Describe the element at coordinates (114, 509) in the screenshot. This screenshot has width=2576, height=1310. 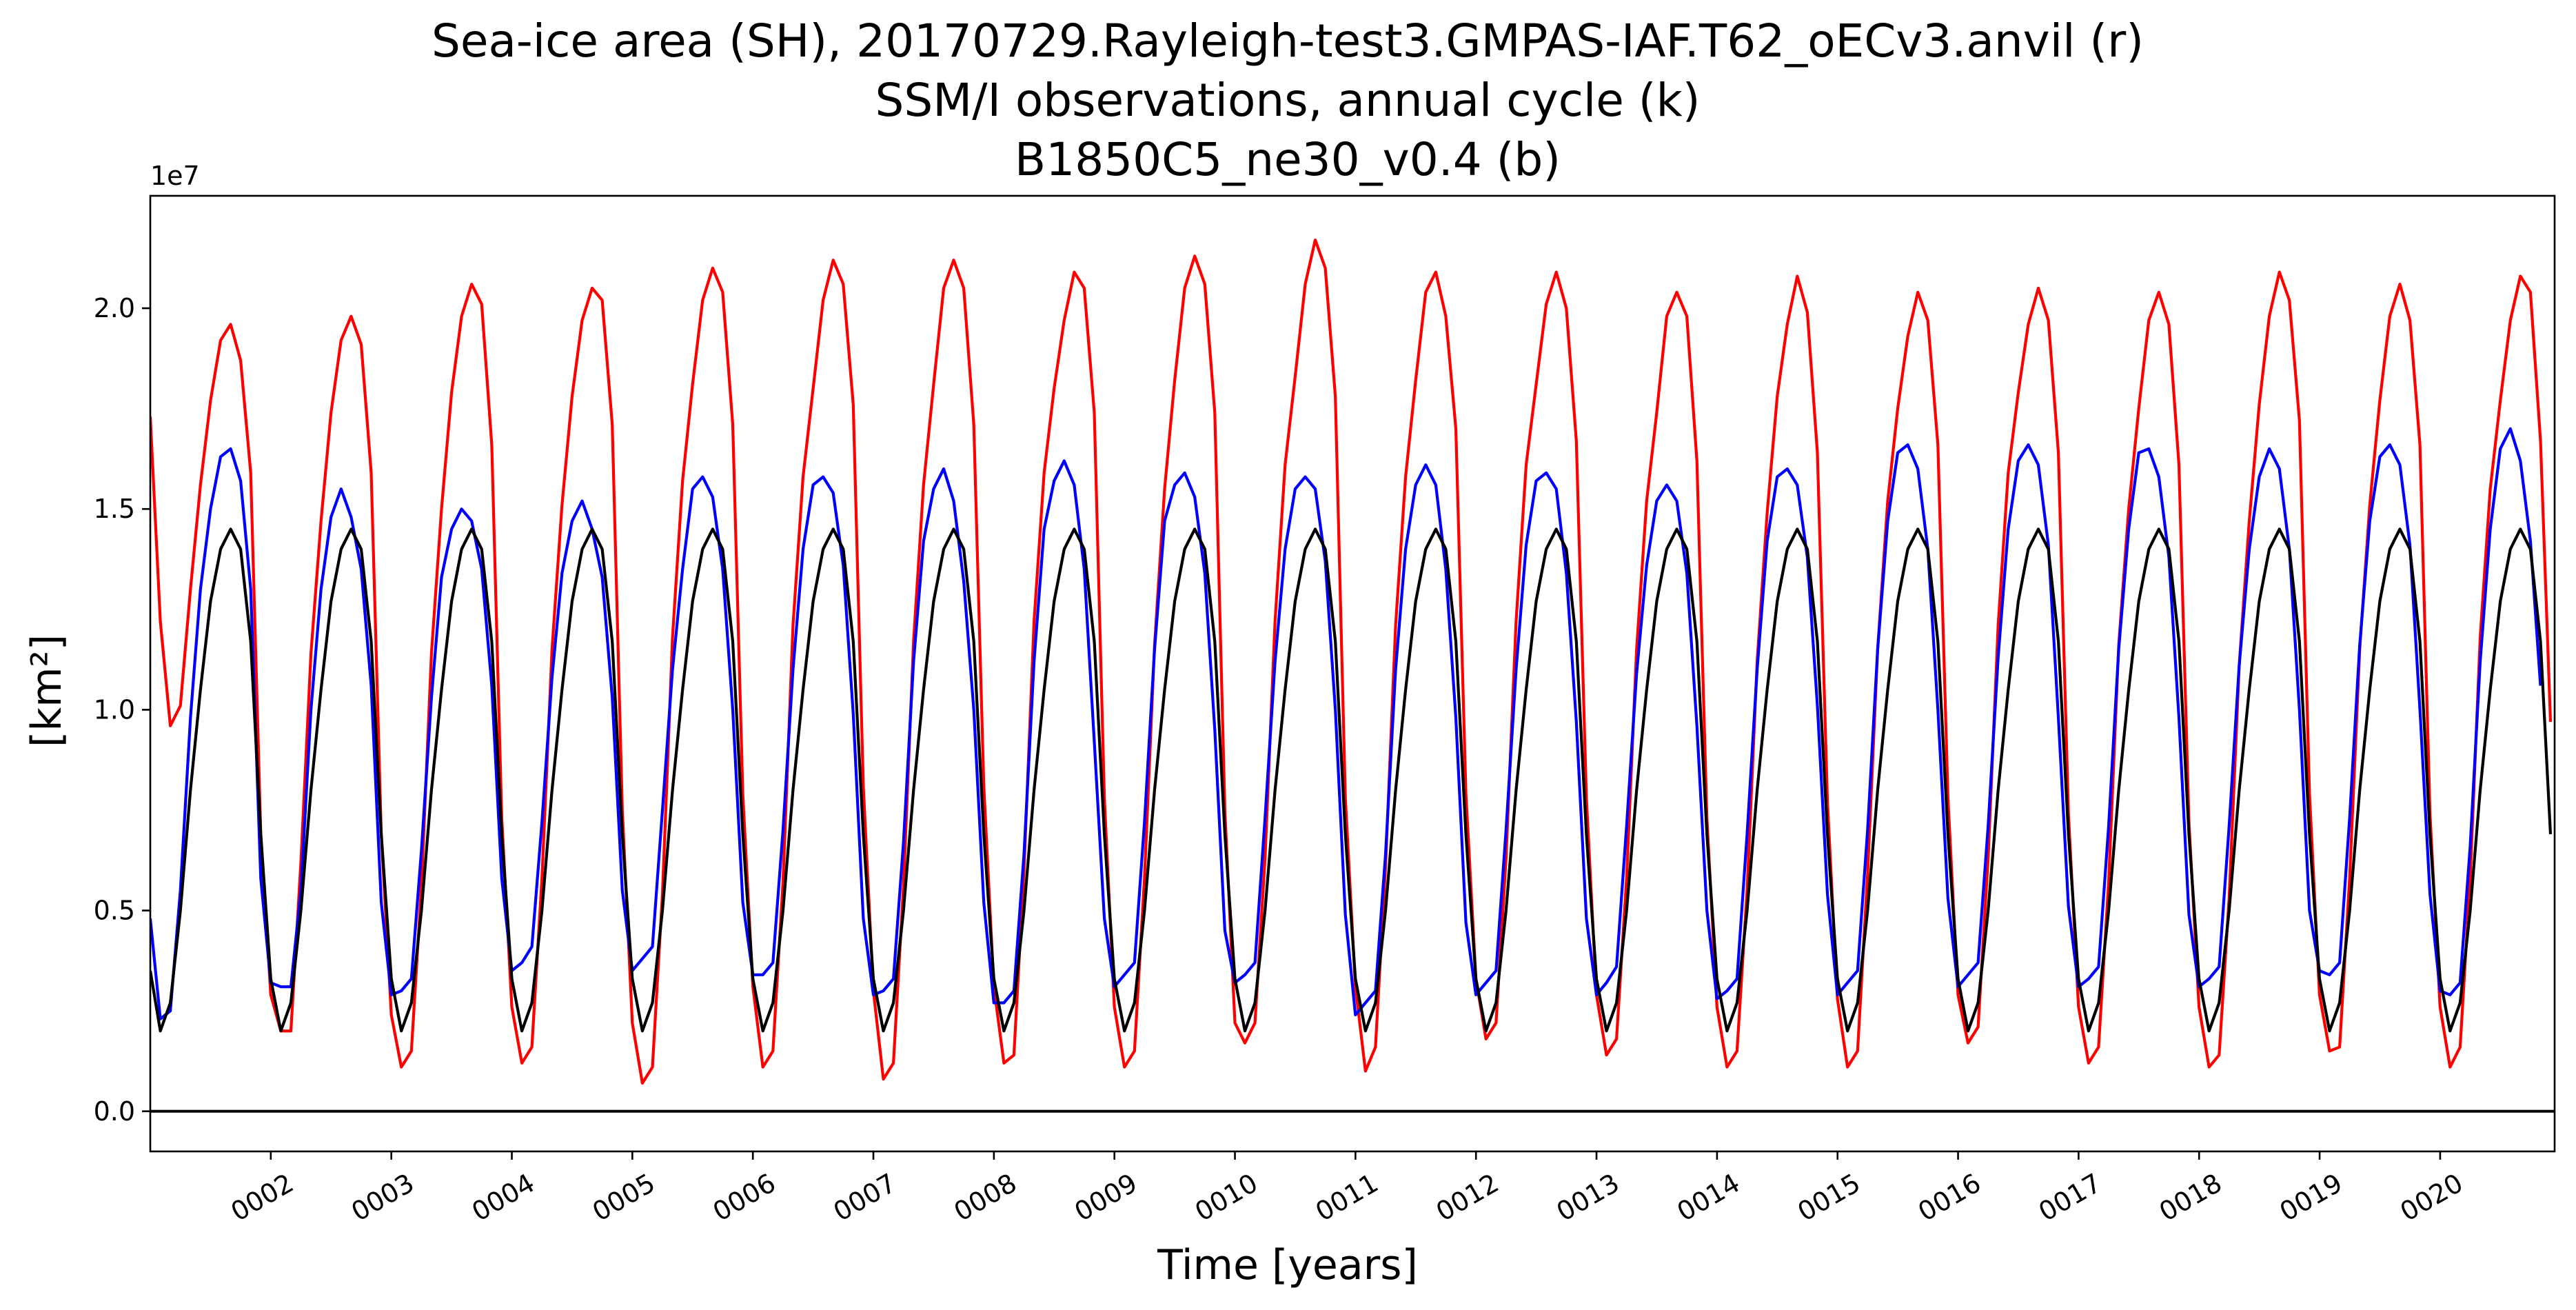
I see `y-tick-label: 1.5` at that location.